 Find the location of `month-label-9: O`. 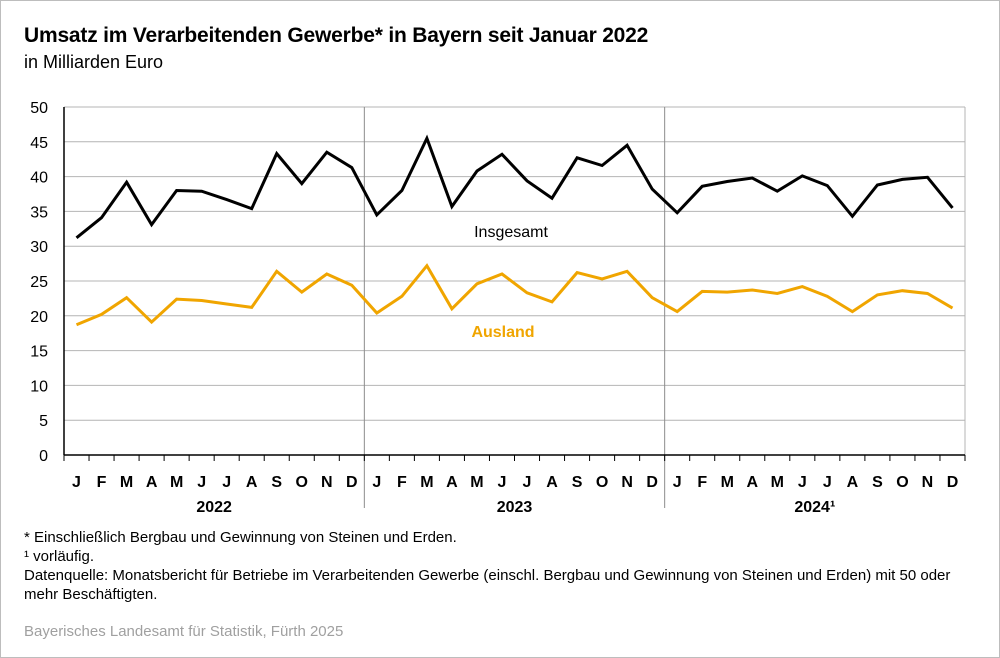

month-label-9: O is located at coordinates (302, 482).